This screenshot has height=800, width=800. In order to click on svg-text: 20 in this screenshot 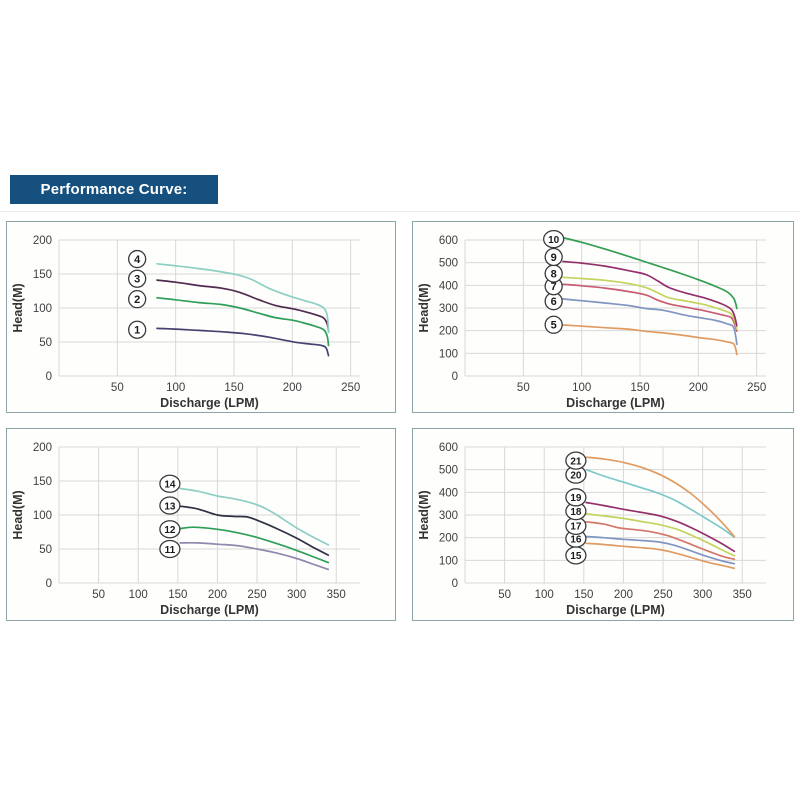, I will do `click(576, 475)`.